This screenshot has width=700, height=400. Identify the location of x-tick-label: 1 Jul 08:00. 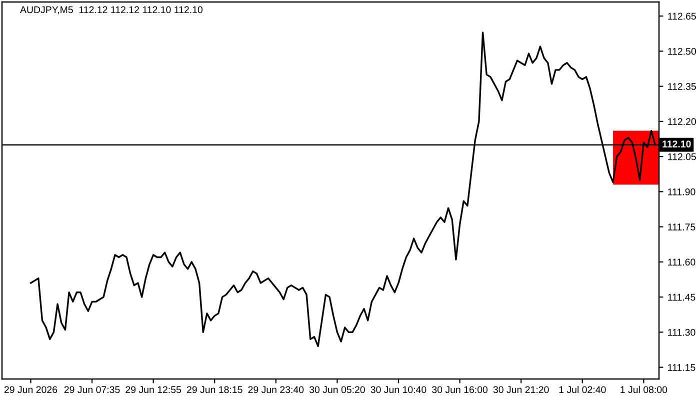
(644, 390).